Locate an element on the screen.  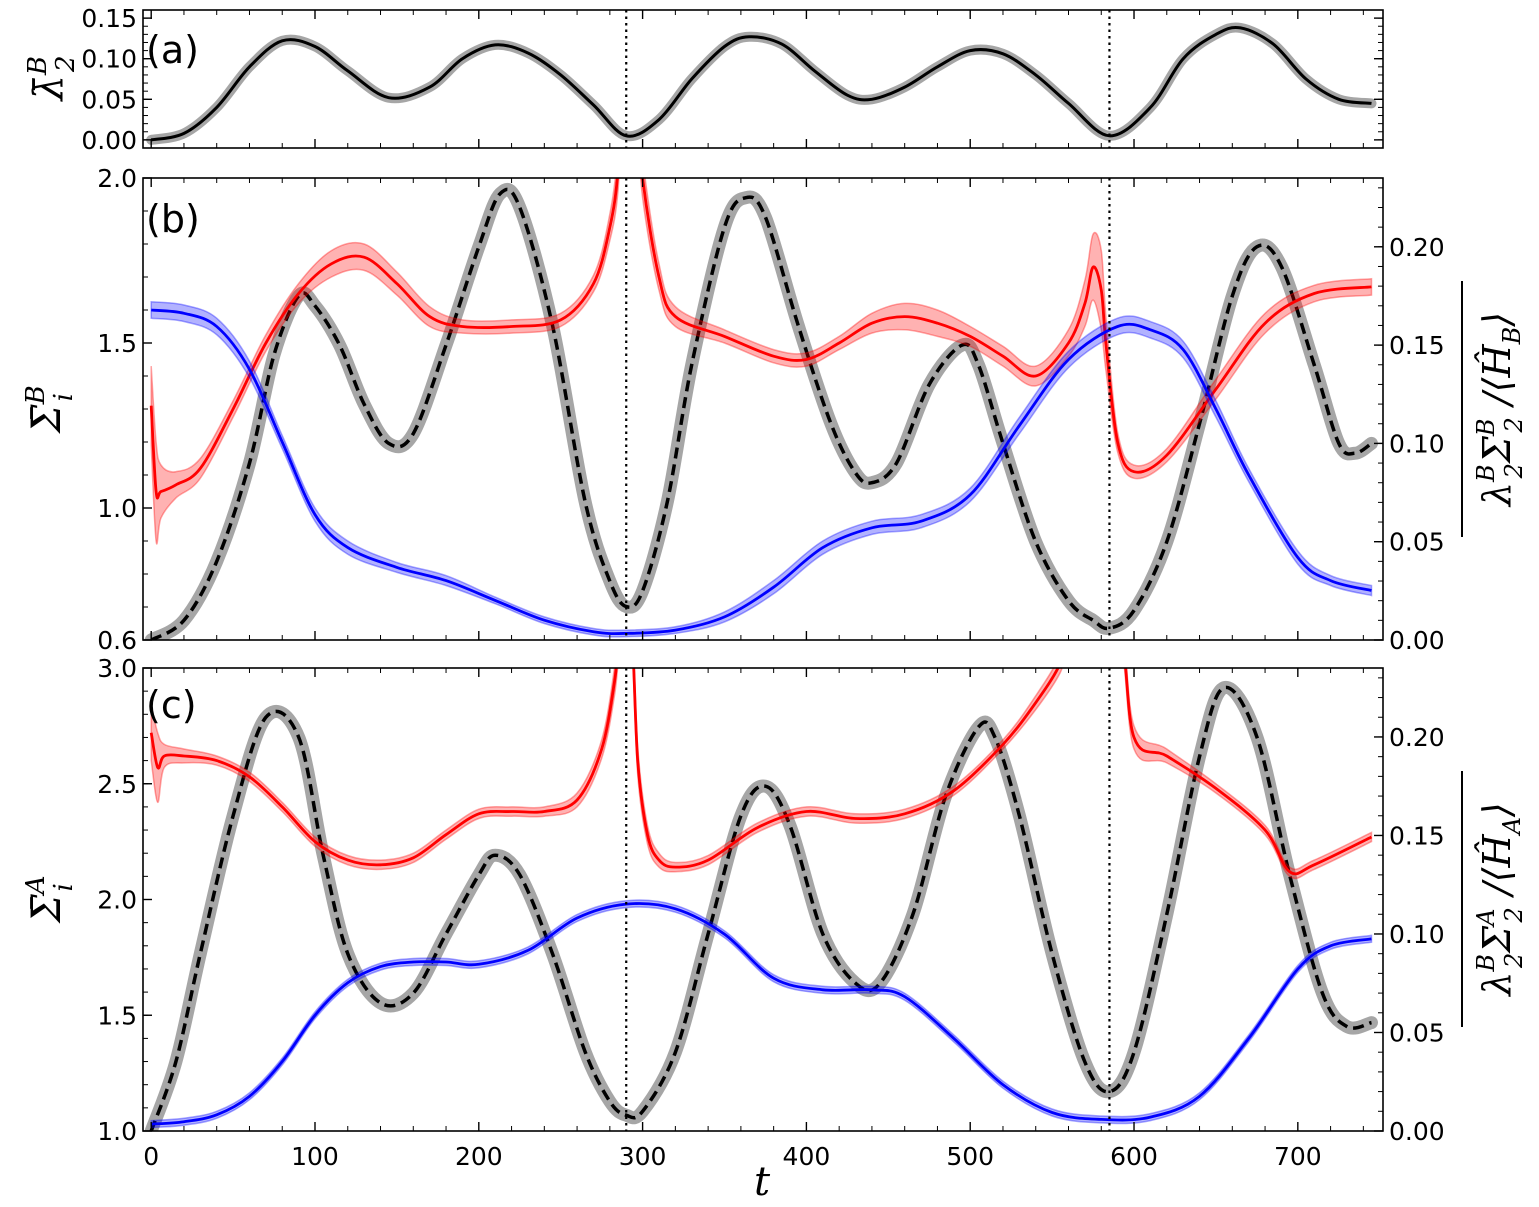
panel-c-xtick-label-7: 700 is located at coordinates (1298, 1156).